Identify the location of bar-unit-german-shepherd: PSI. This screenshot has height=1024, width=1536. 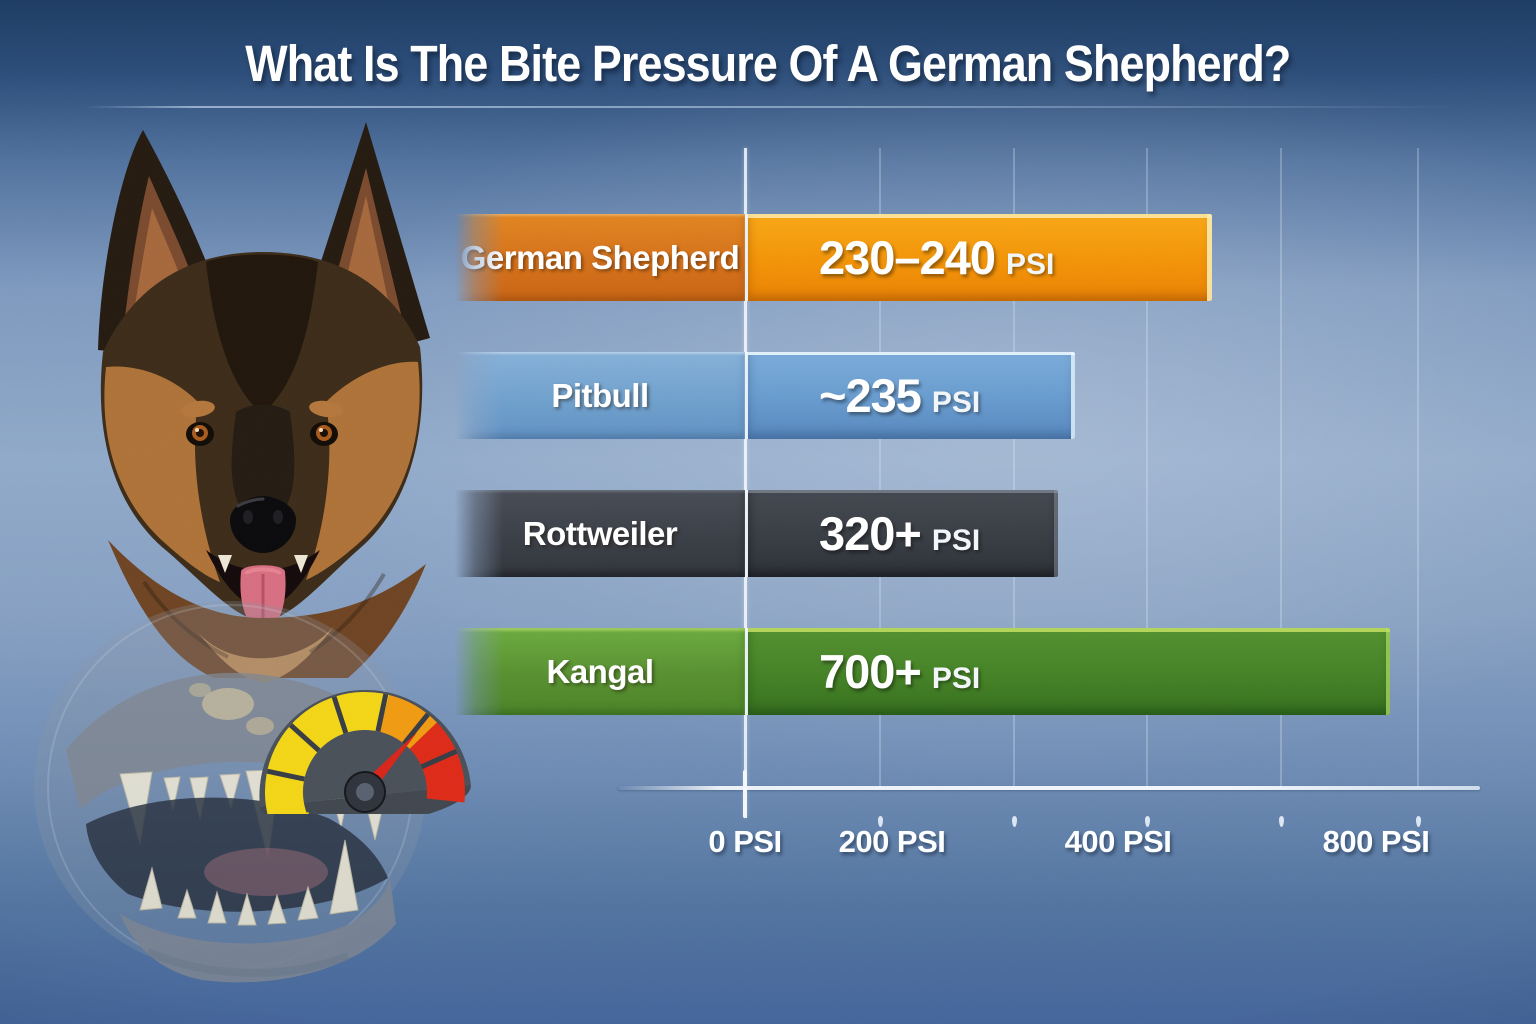
(1030, 264).